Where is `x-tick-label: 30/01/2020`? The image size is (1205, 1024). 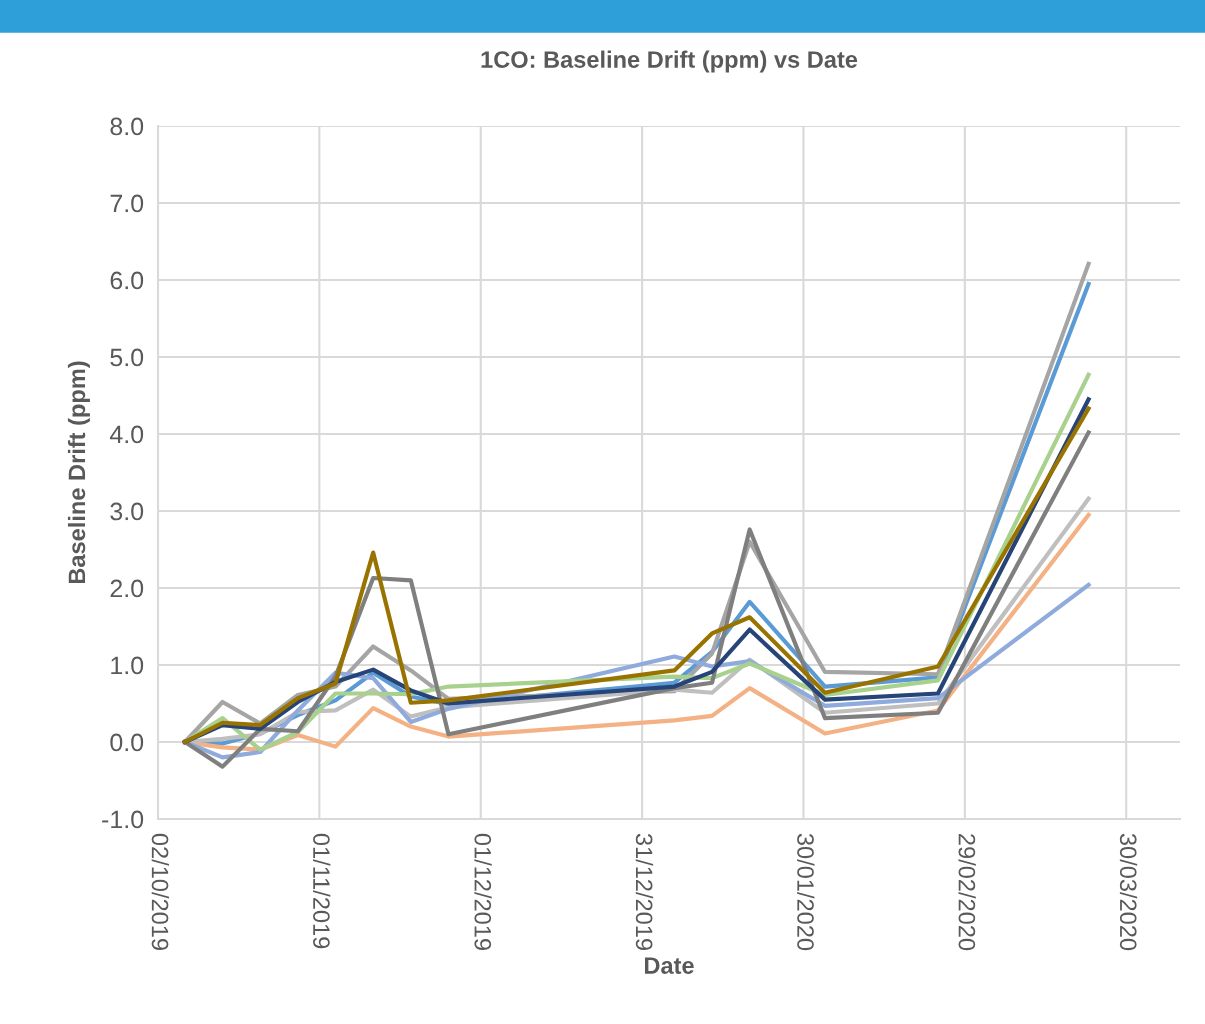
x-tick-label: 30/01/2020 is located at coordinates (806, 892).